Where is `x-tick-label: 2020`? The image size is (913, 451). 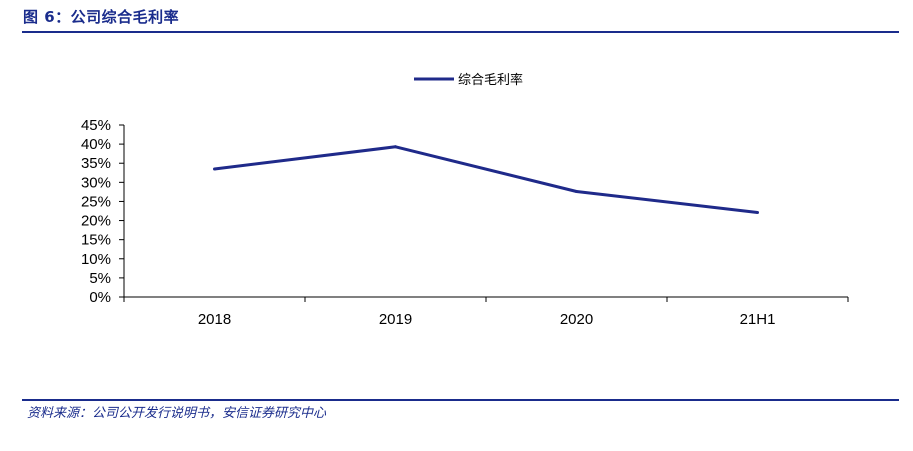 x-tick-label: 2020 is located at coordinates (576, 319).